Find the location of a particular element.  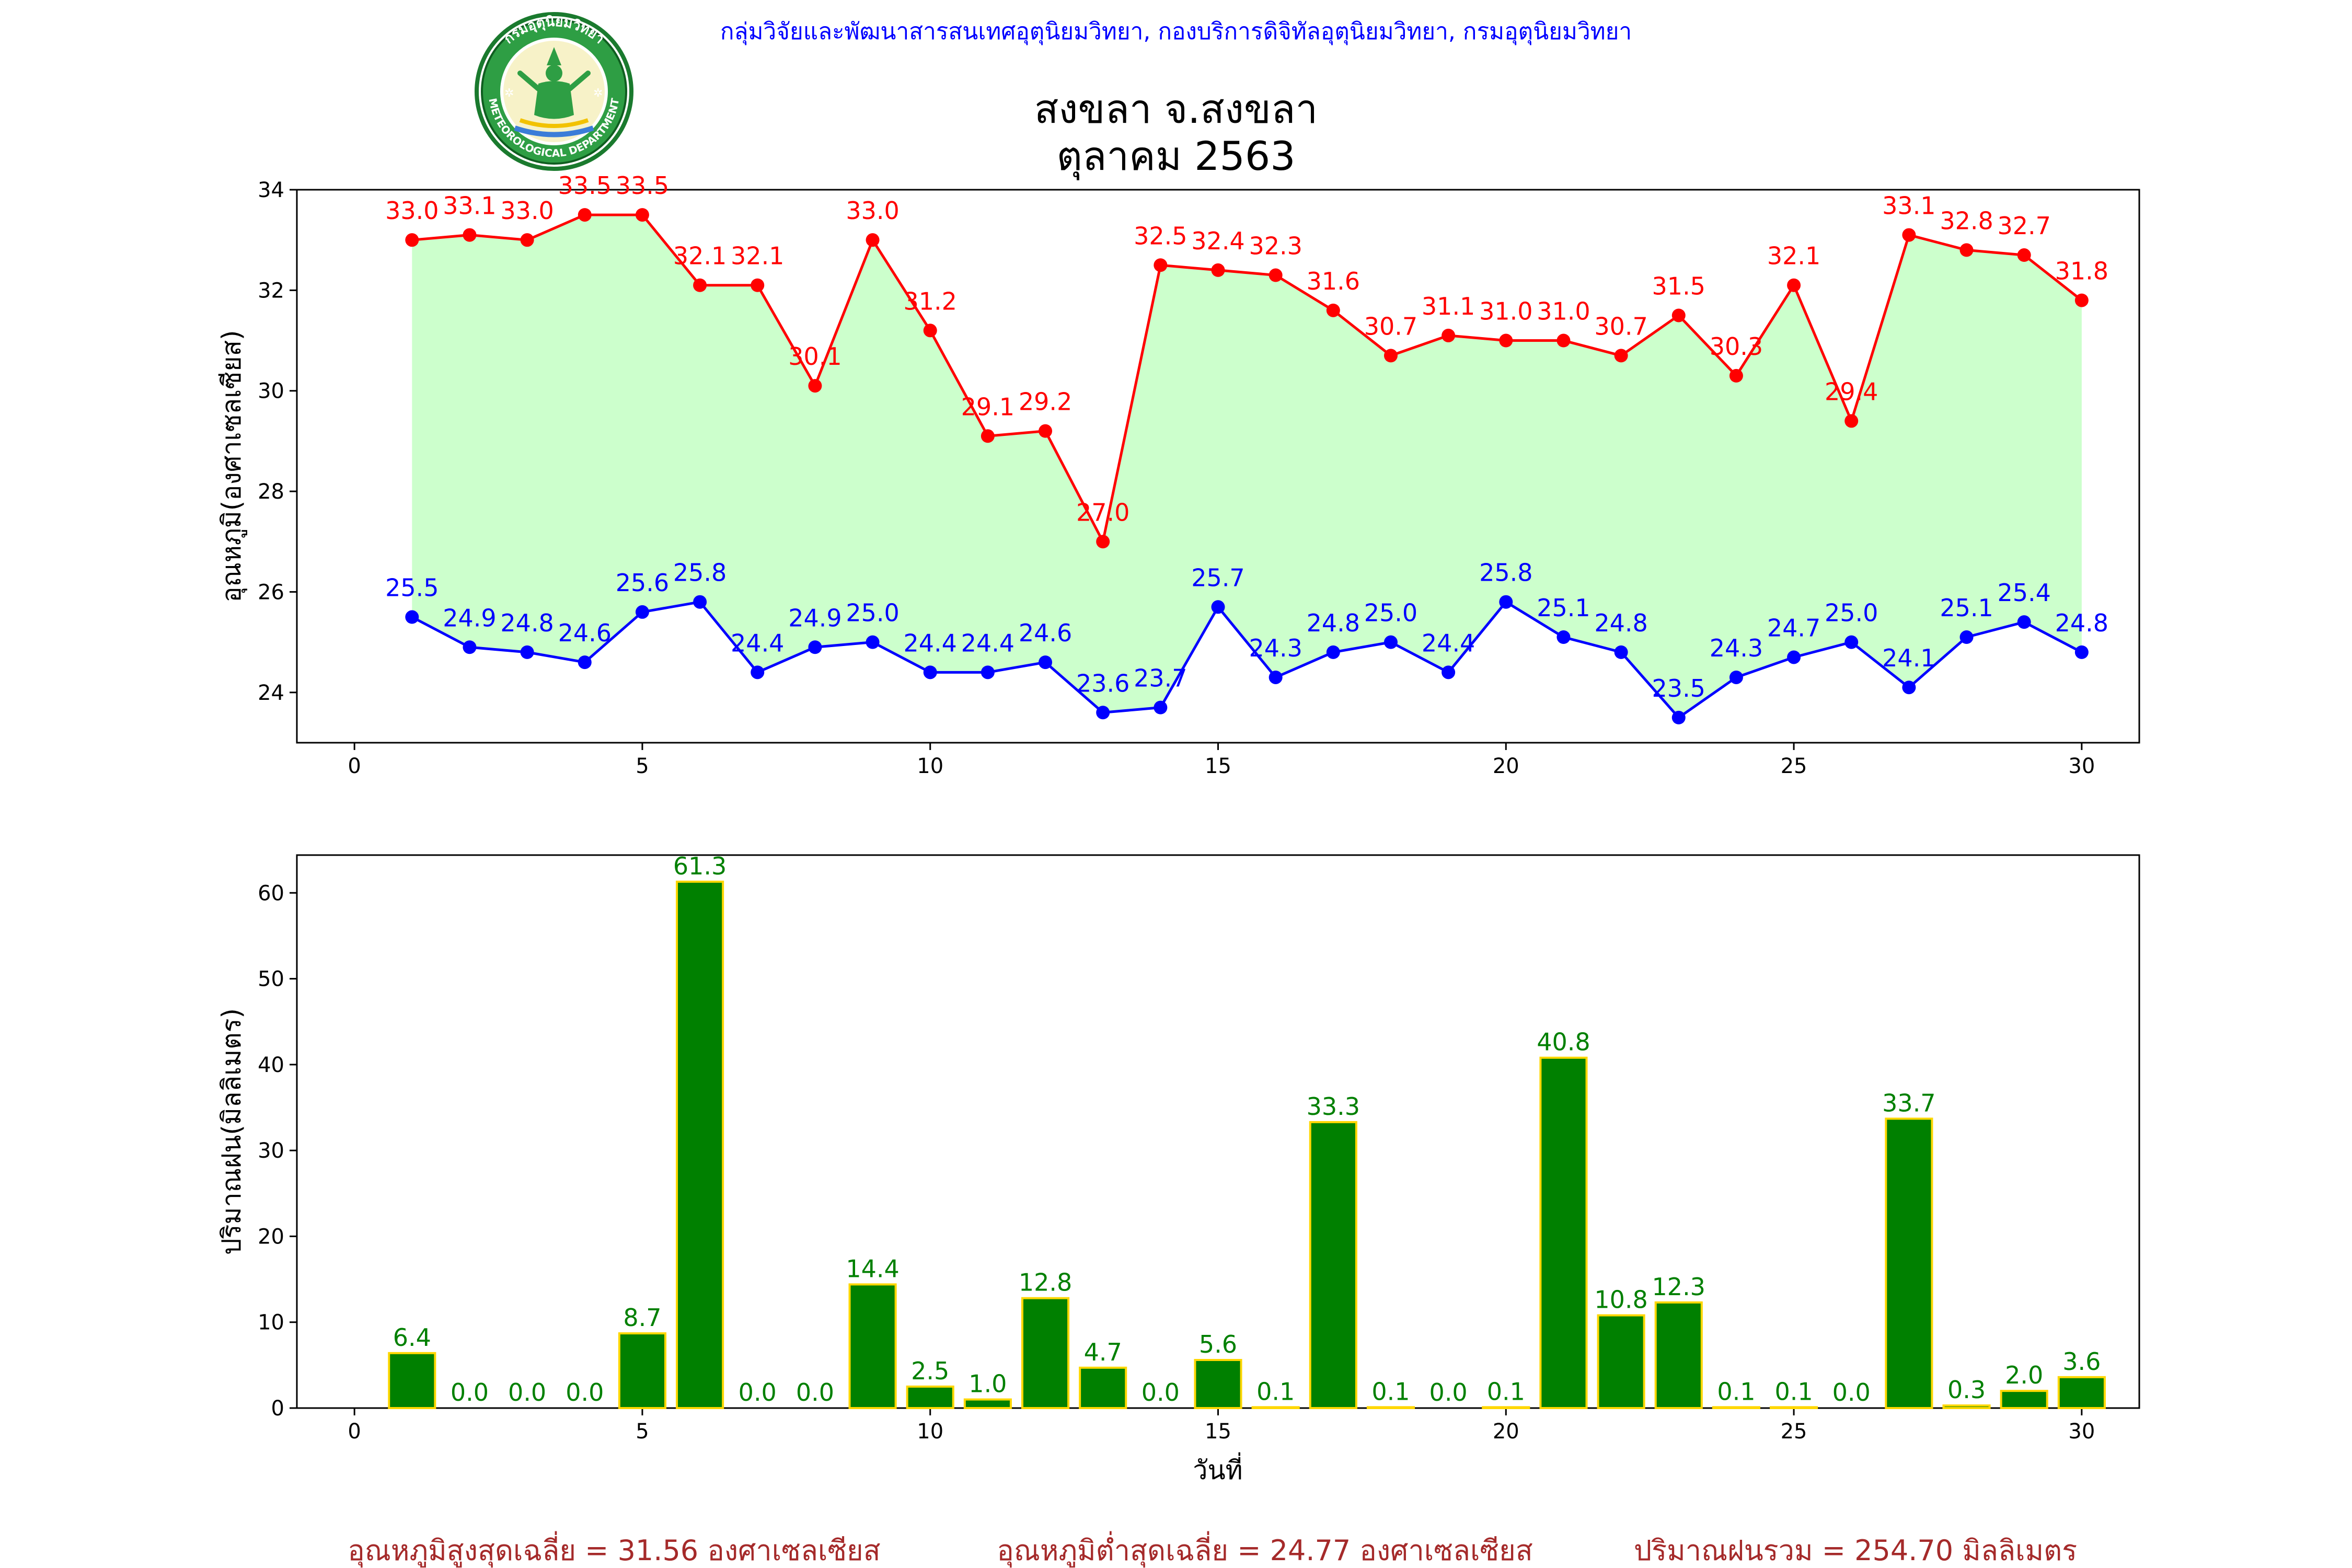

rainfall-y-tick-label: 0 is located at coordinates (277, 1409).